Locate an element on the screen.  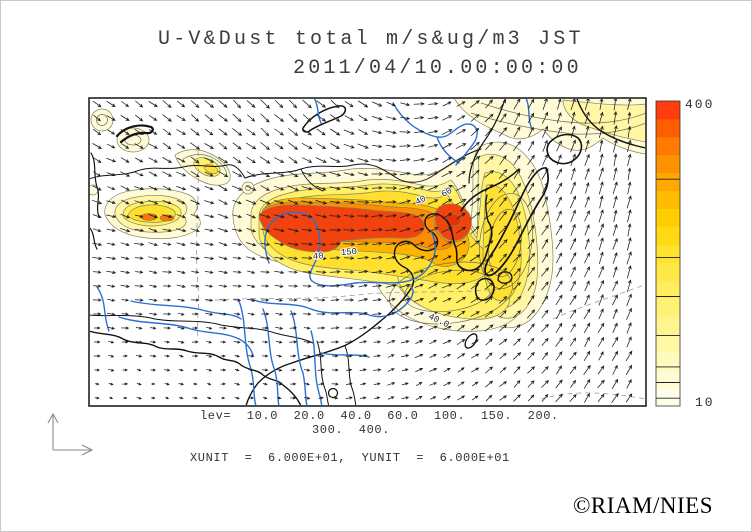
contour-levels-line-1: lev= 10.0 20.0 40.0 60.0 100. 150. 200. is located at coordinates (379, 416).